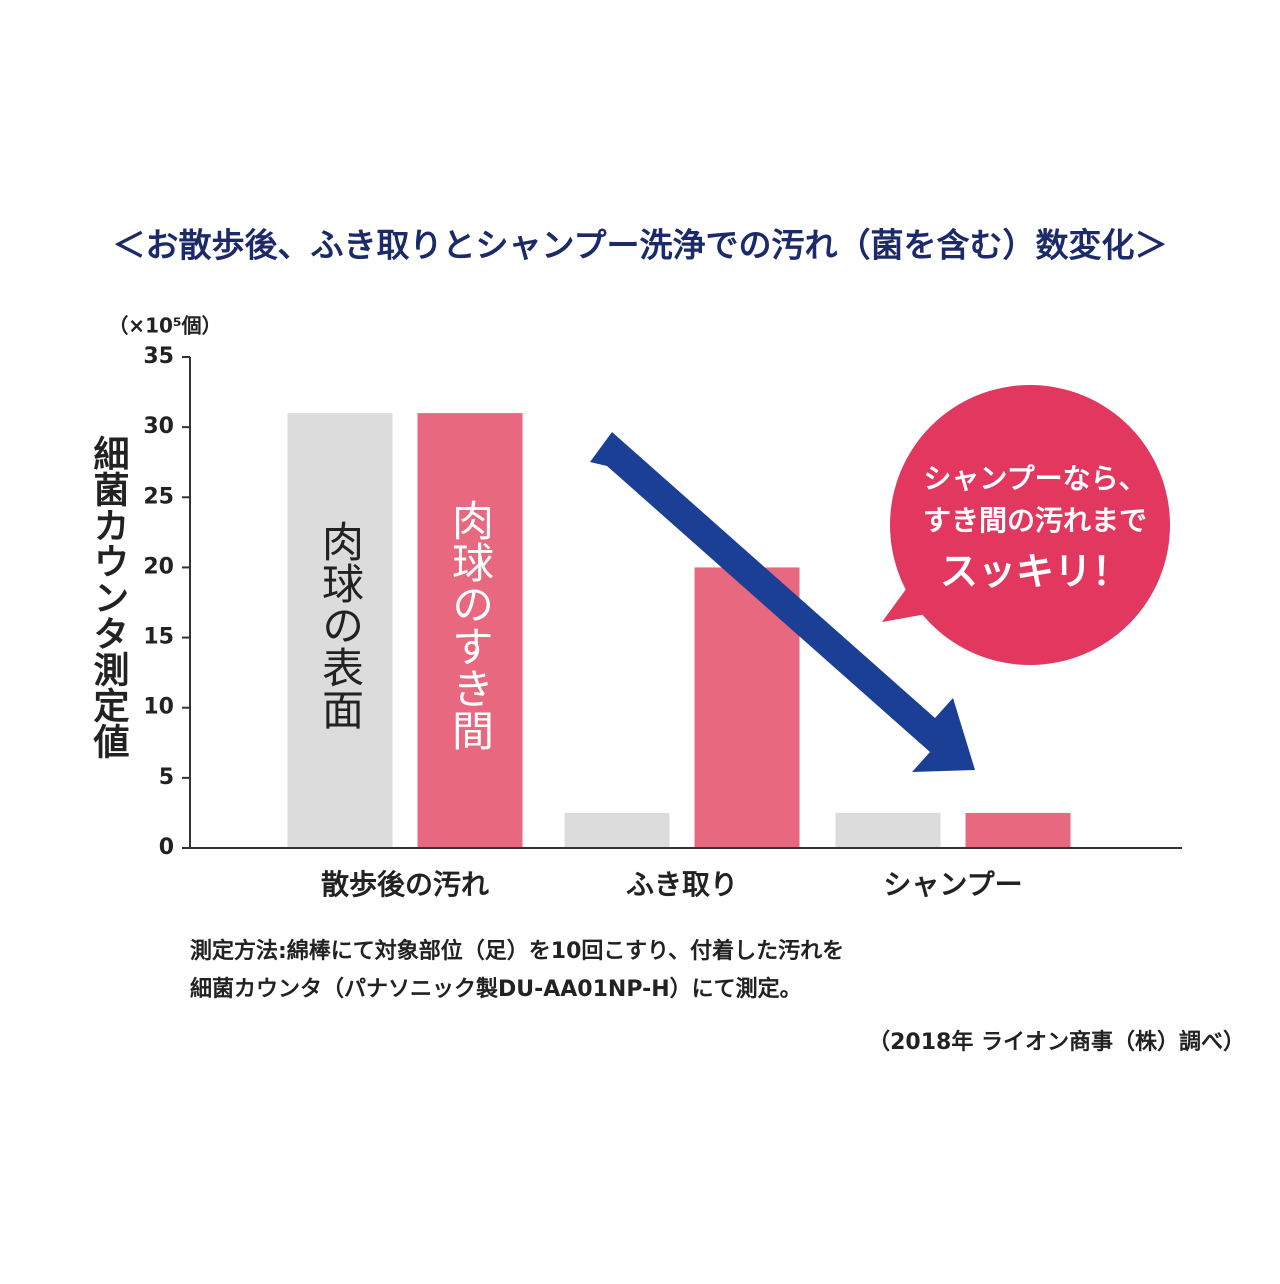 The image size is (1280, 1284). Describe the element at coordinates (952, 884) in the screenshot. I see `x-tick-label: シャンプー` at that location.